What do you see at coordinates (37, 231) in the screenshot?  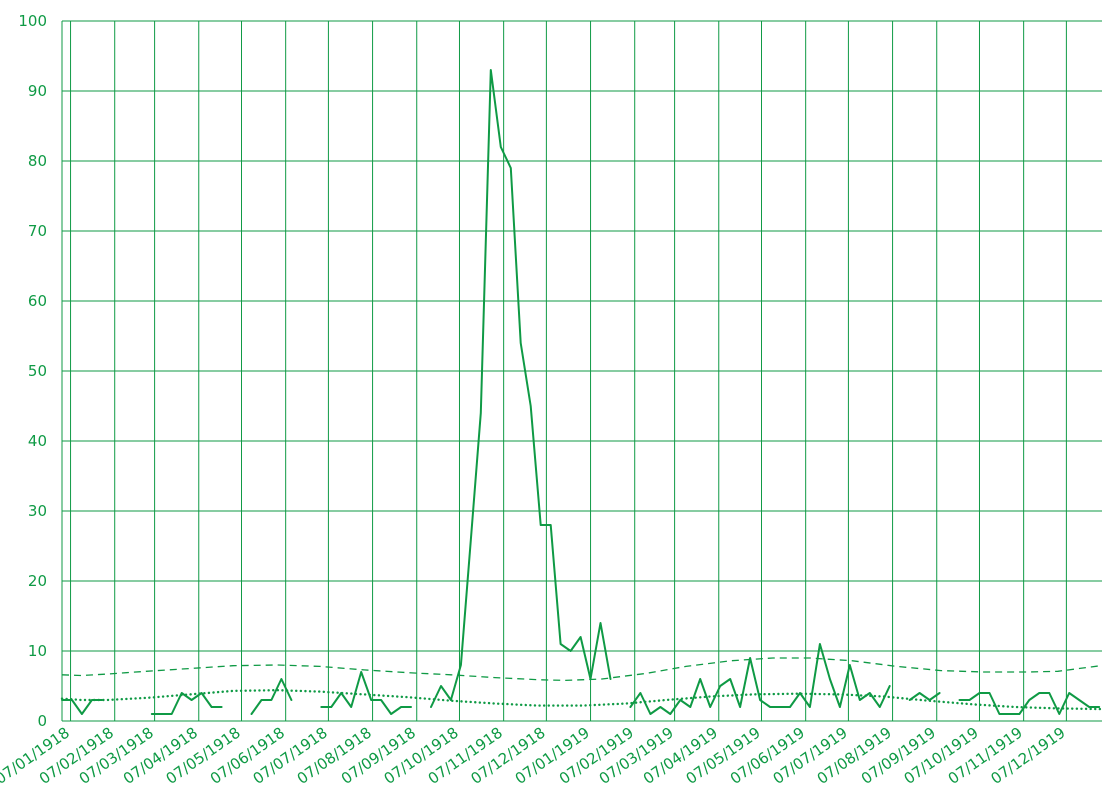 I see `y-tick-label: 70` at bounding box center [37, 231].